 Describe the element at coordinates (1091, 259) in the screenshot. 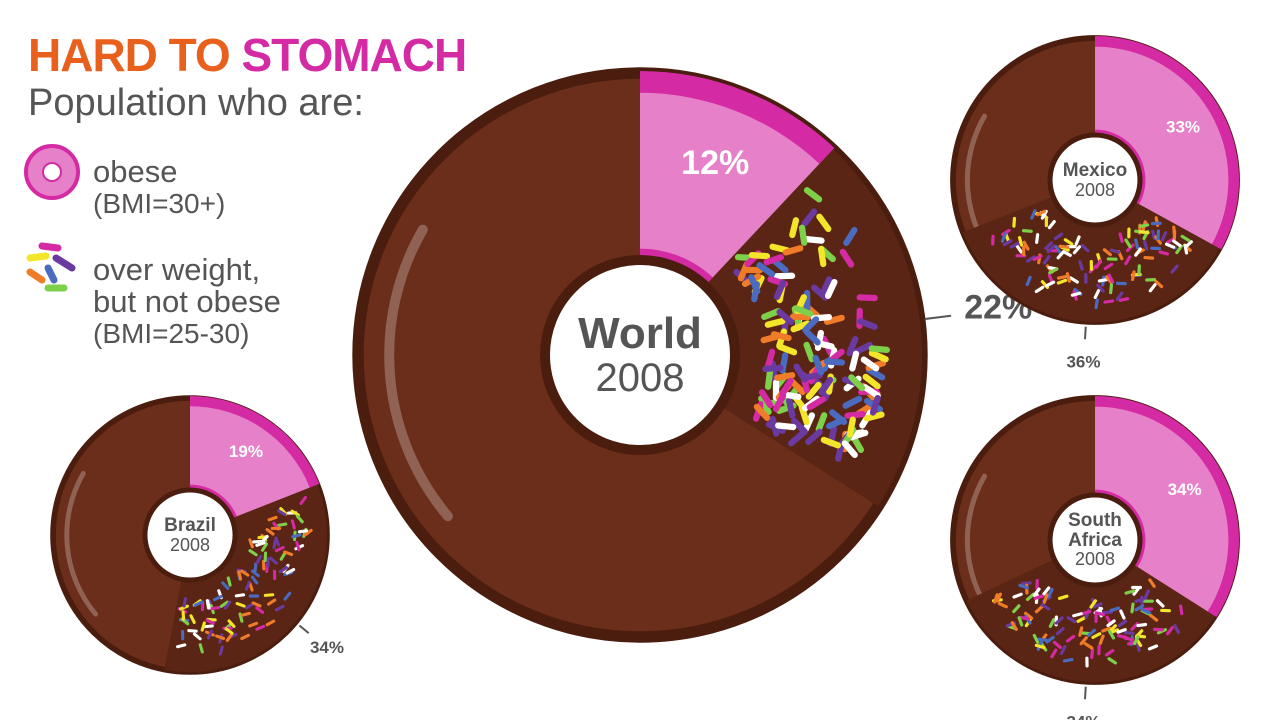

I see `overweight-slice` at that location.